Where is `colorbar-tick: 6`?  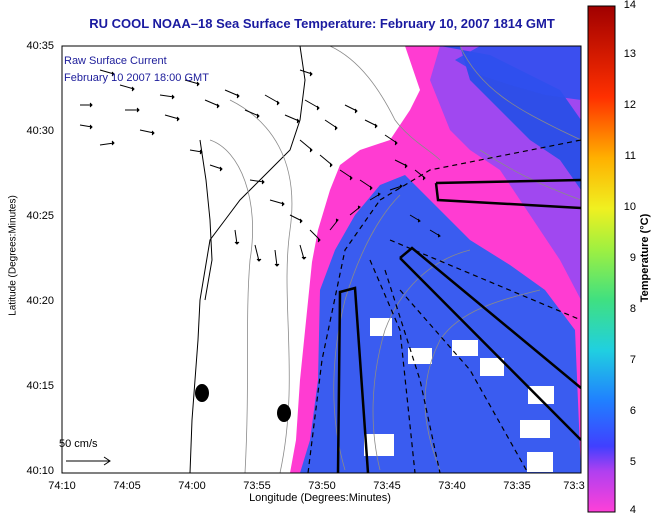
colorbar-tick: 6 is located at coordinates (632, 411).